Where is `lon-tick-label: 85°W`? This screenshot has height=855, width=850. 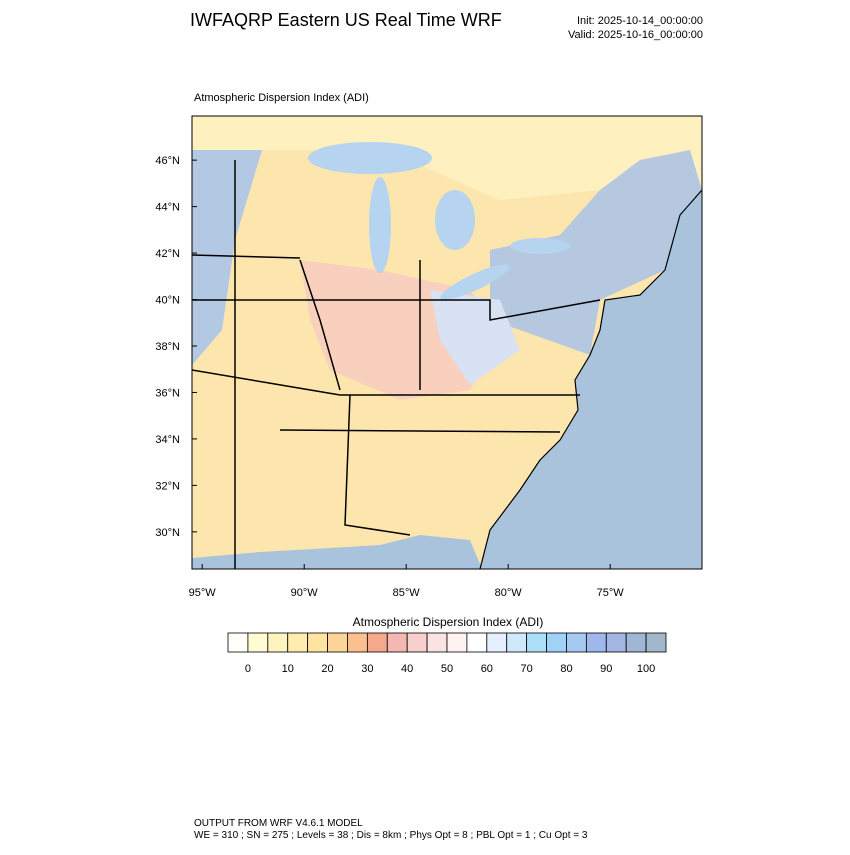
lon-tick-label: 85°W is located at coordinates (407, 593).